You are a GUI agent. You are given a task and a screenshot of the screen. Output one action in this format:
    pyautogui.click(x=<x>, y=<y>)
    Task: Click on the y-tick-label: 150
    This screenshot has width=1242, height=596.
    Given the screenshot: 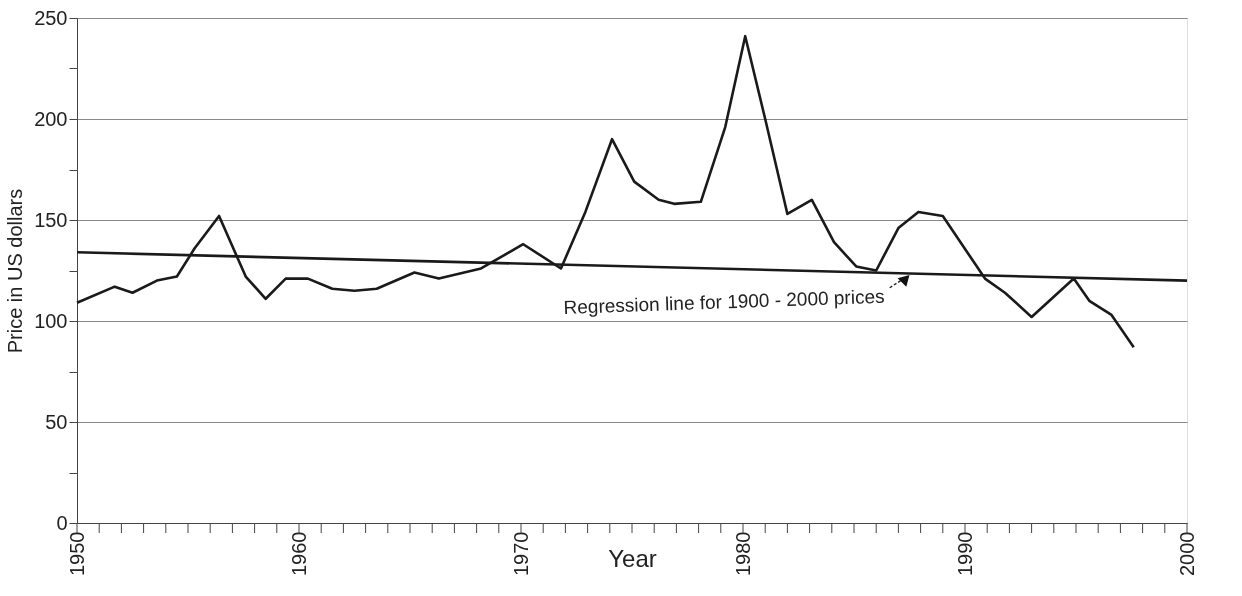 What is the action you would take?
    pyautogui.click(x=51, y=219)
    